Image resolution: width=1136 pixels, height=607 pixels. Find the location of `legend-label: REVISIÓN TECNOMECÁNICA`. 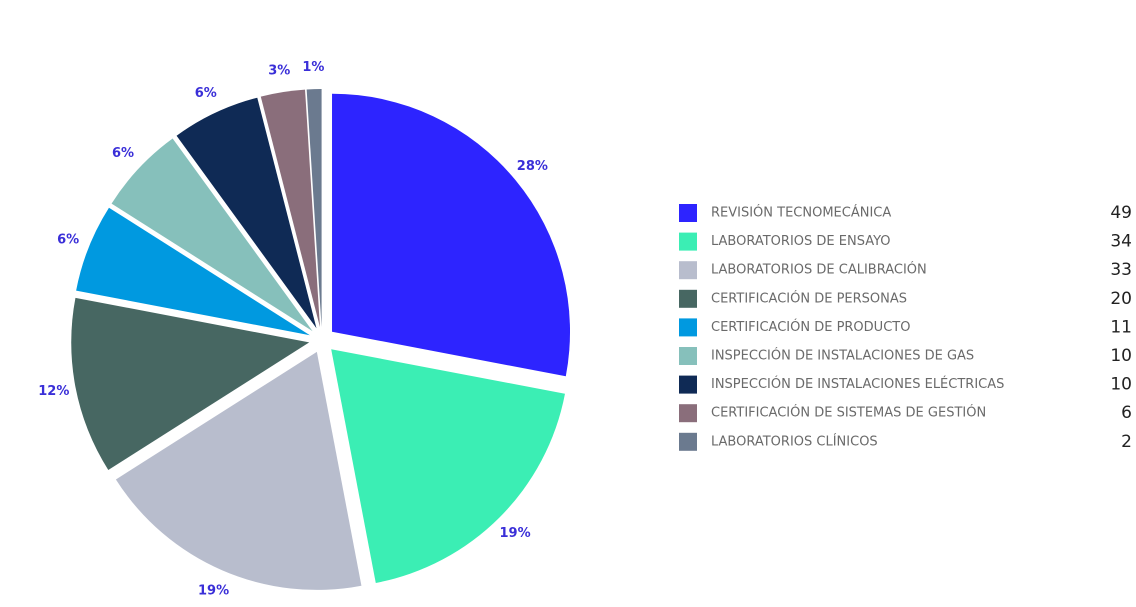

legend-label: REVISIÓN TECNOMECÁNICA is located at coordinates (801, 213).